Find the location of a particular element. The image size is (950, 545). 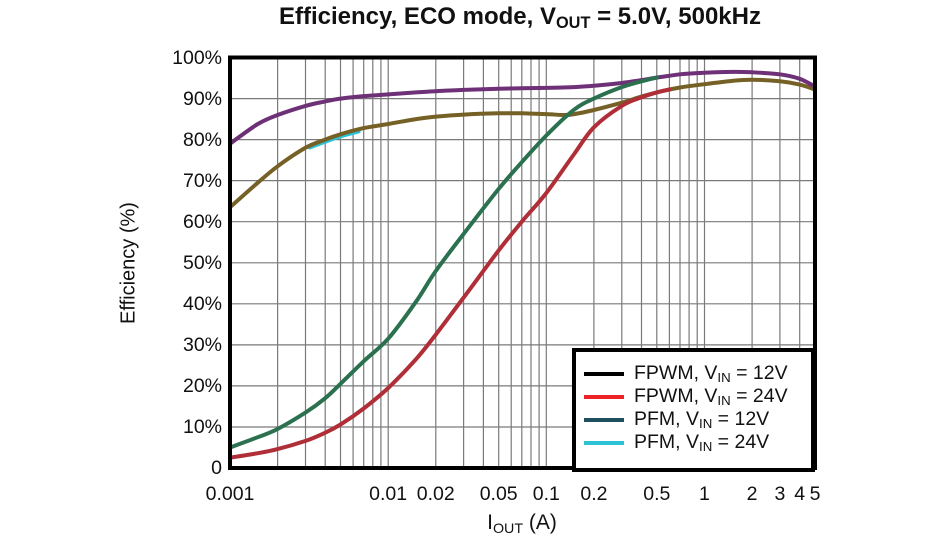

y-tick-label: 70% is located at coordinates (202, 180).